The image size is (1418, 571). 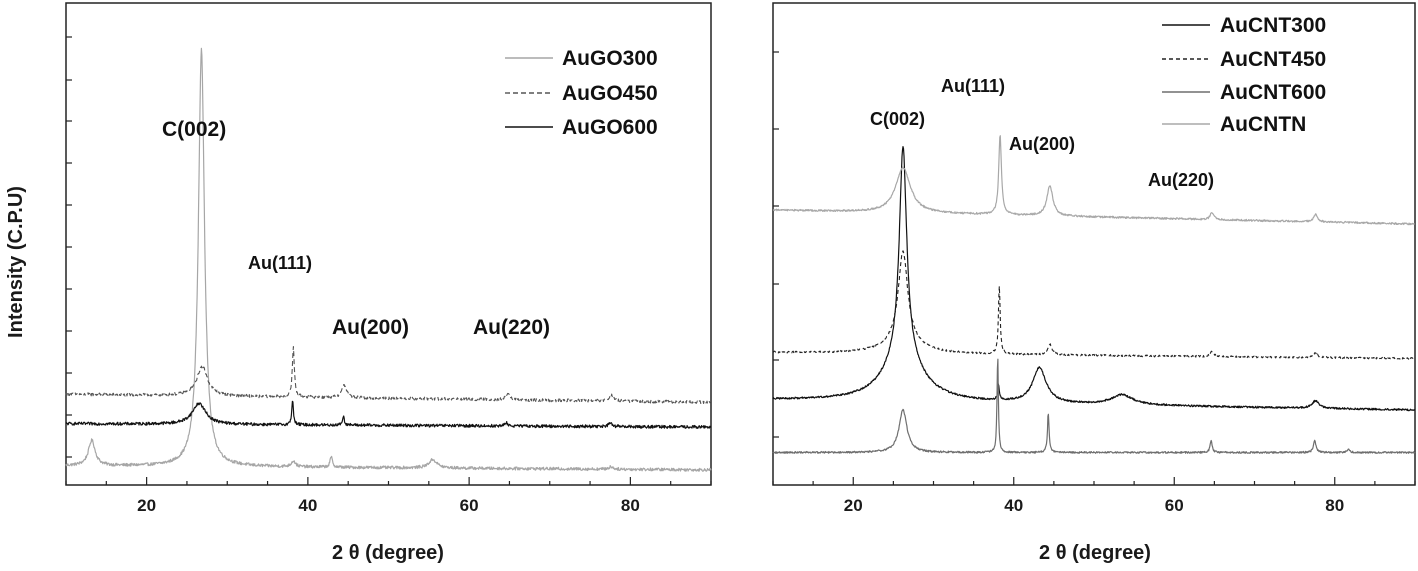 What do you see at coordinates (1094, 305) in the screenshot?
I see `right-series-line-aucnt450` at bounding box center [1094, 305].